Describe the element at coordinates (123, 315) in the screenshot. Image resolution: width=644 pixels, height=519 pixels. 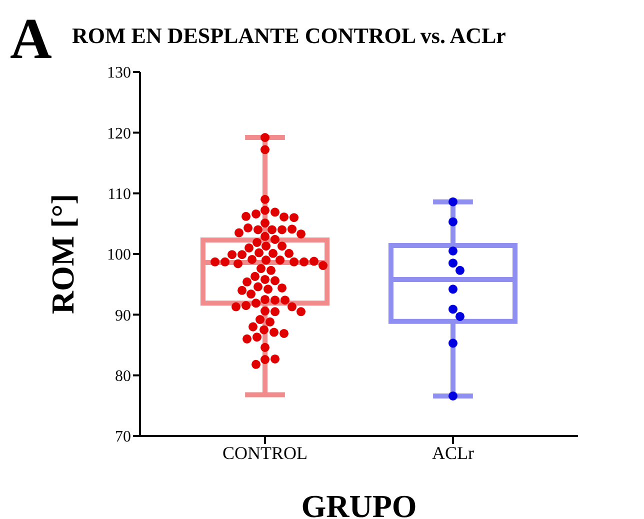
I see `y-tick-label: 90` at that location.